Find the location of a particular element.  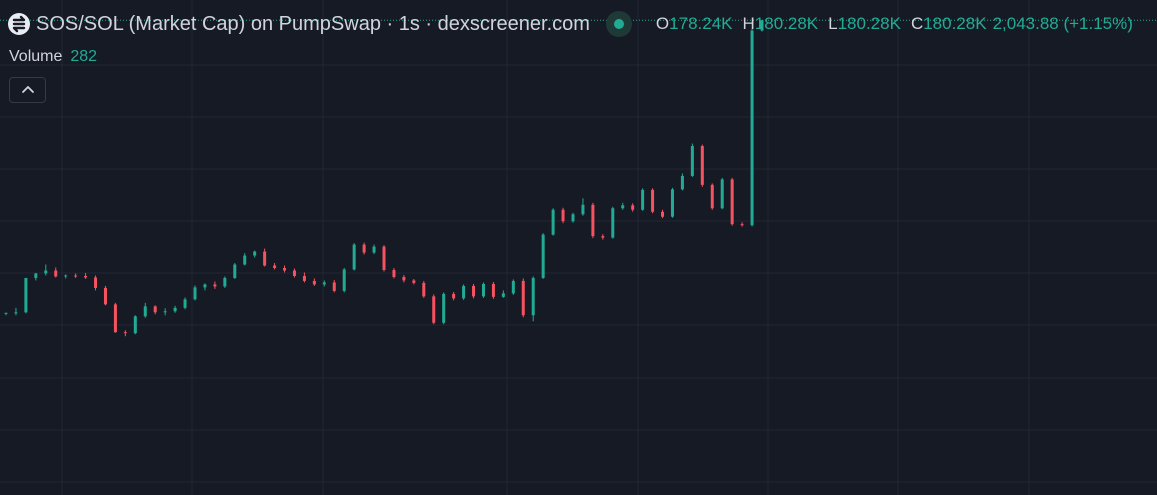

live-status-dot-icon is located at coordinates (618, 24).